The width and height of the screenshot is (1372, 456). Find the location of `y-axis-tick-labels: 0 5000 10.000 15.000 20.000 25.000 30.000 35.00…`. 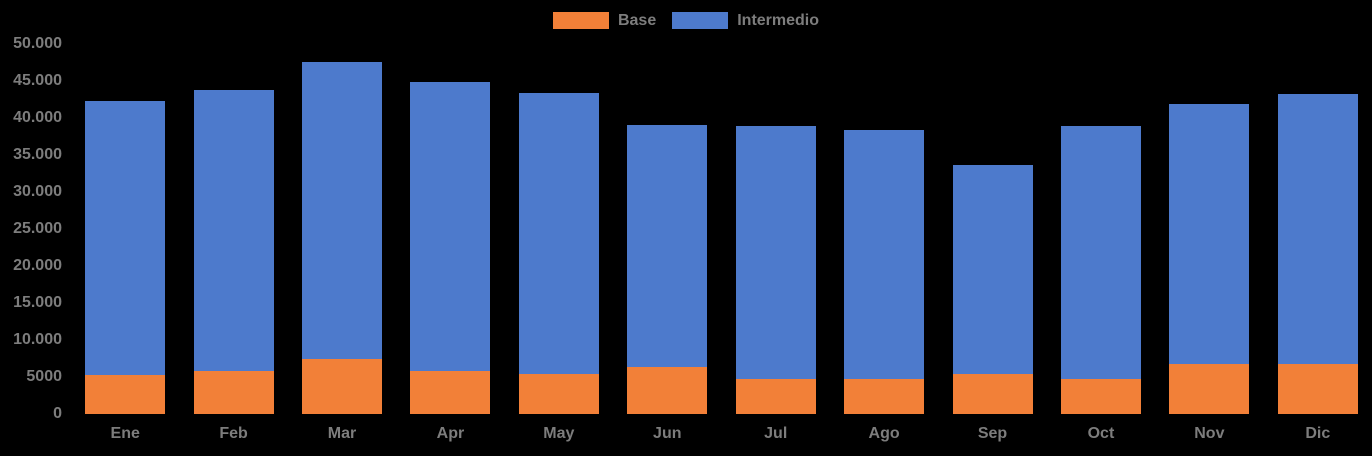

y-axis-tick-labels: 0 5000 10.000 15.000 20.000 25.000 30.000 35.00… is located at coordinates (31, 228).